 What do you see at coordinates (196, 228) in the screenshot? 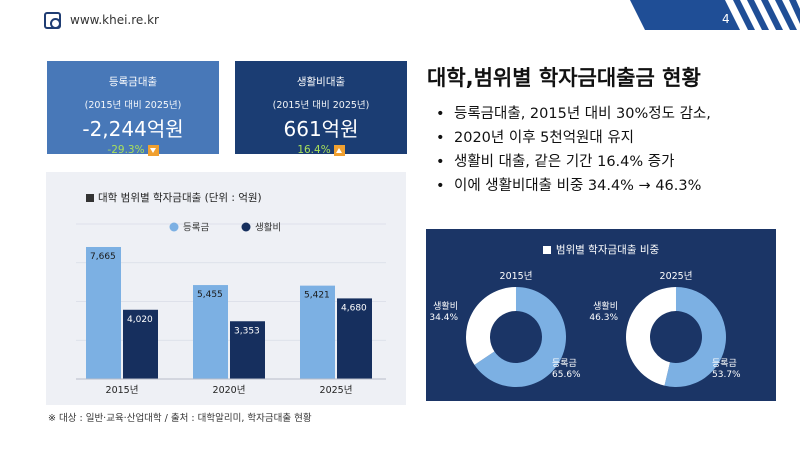
I see `legend-label: 등록금` at bounding box center [196, 228].